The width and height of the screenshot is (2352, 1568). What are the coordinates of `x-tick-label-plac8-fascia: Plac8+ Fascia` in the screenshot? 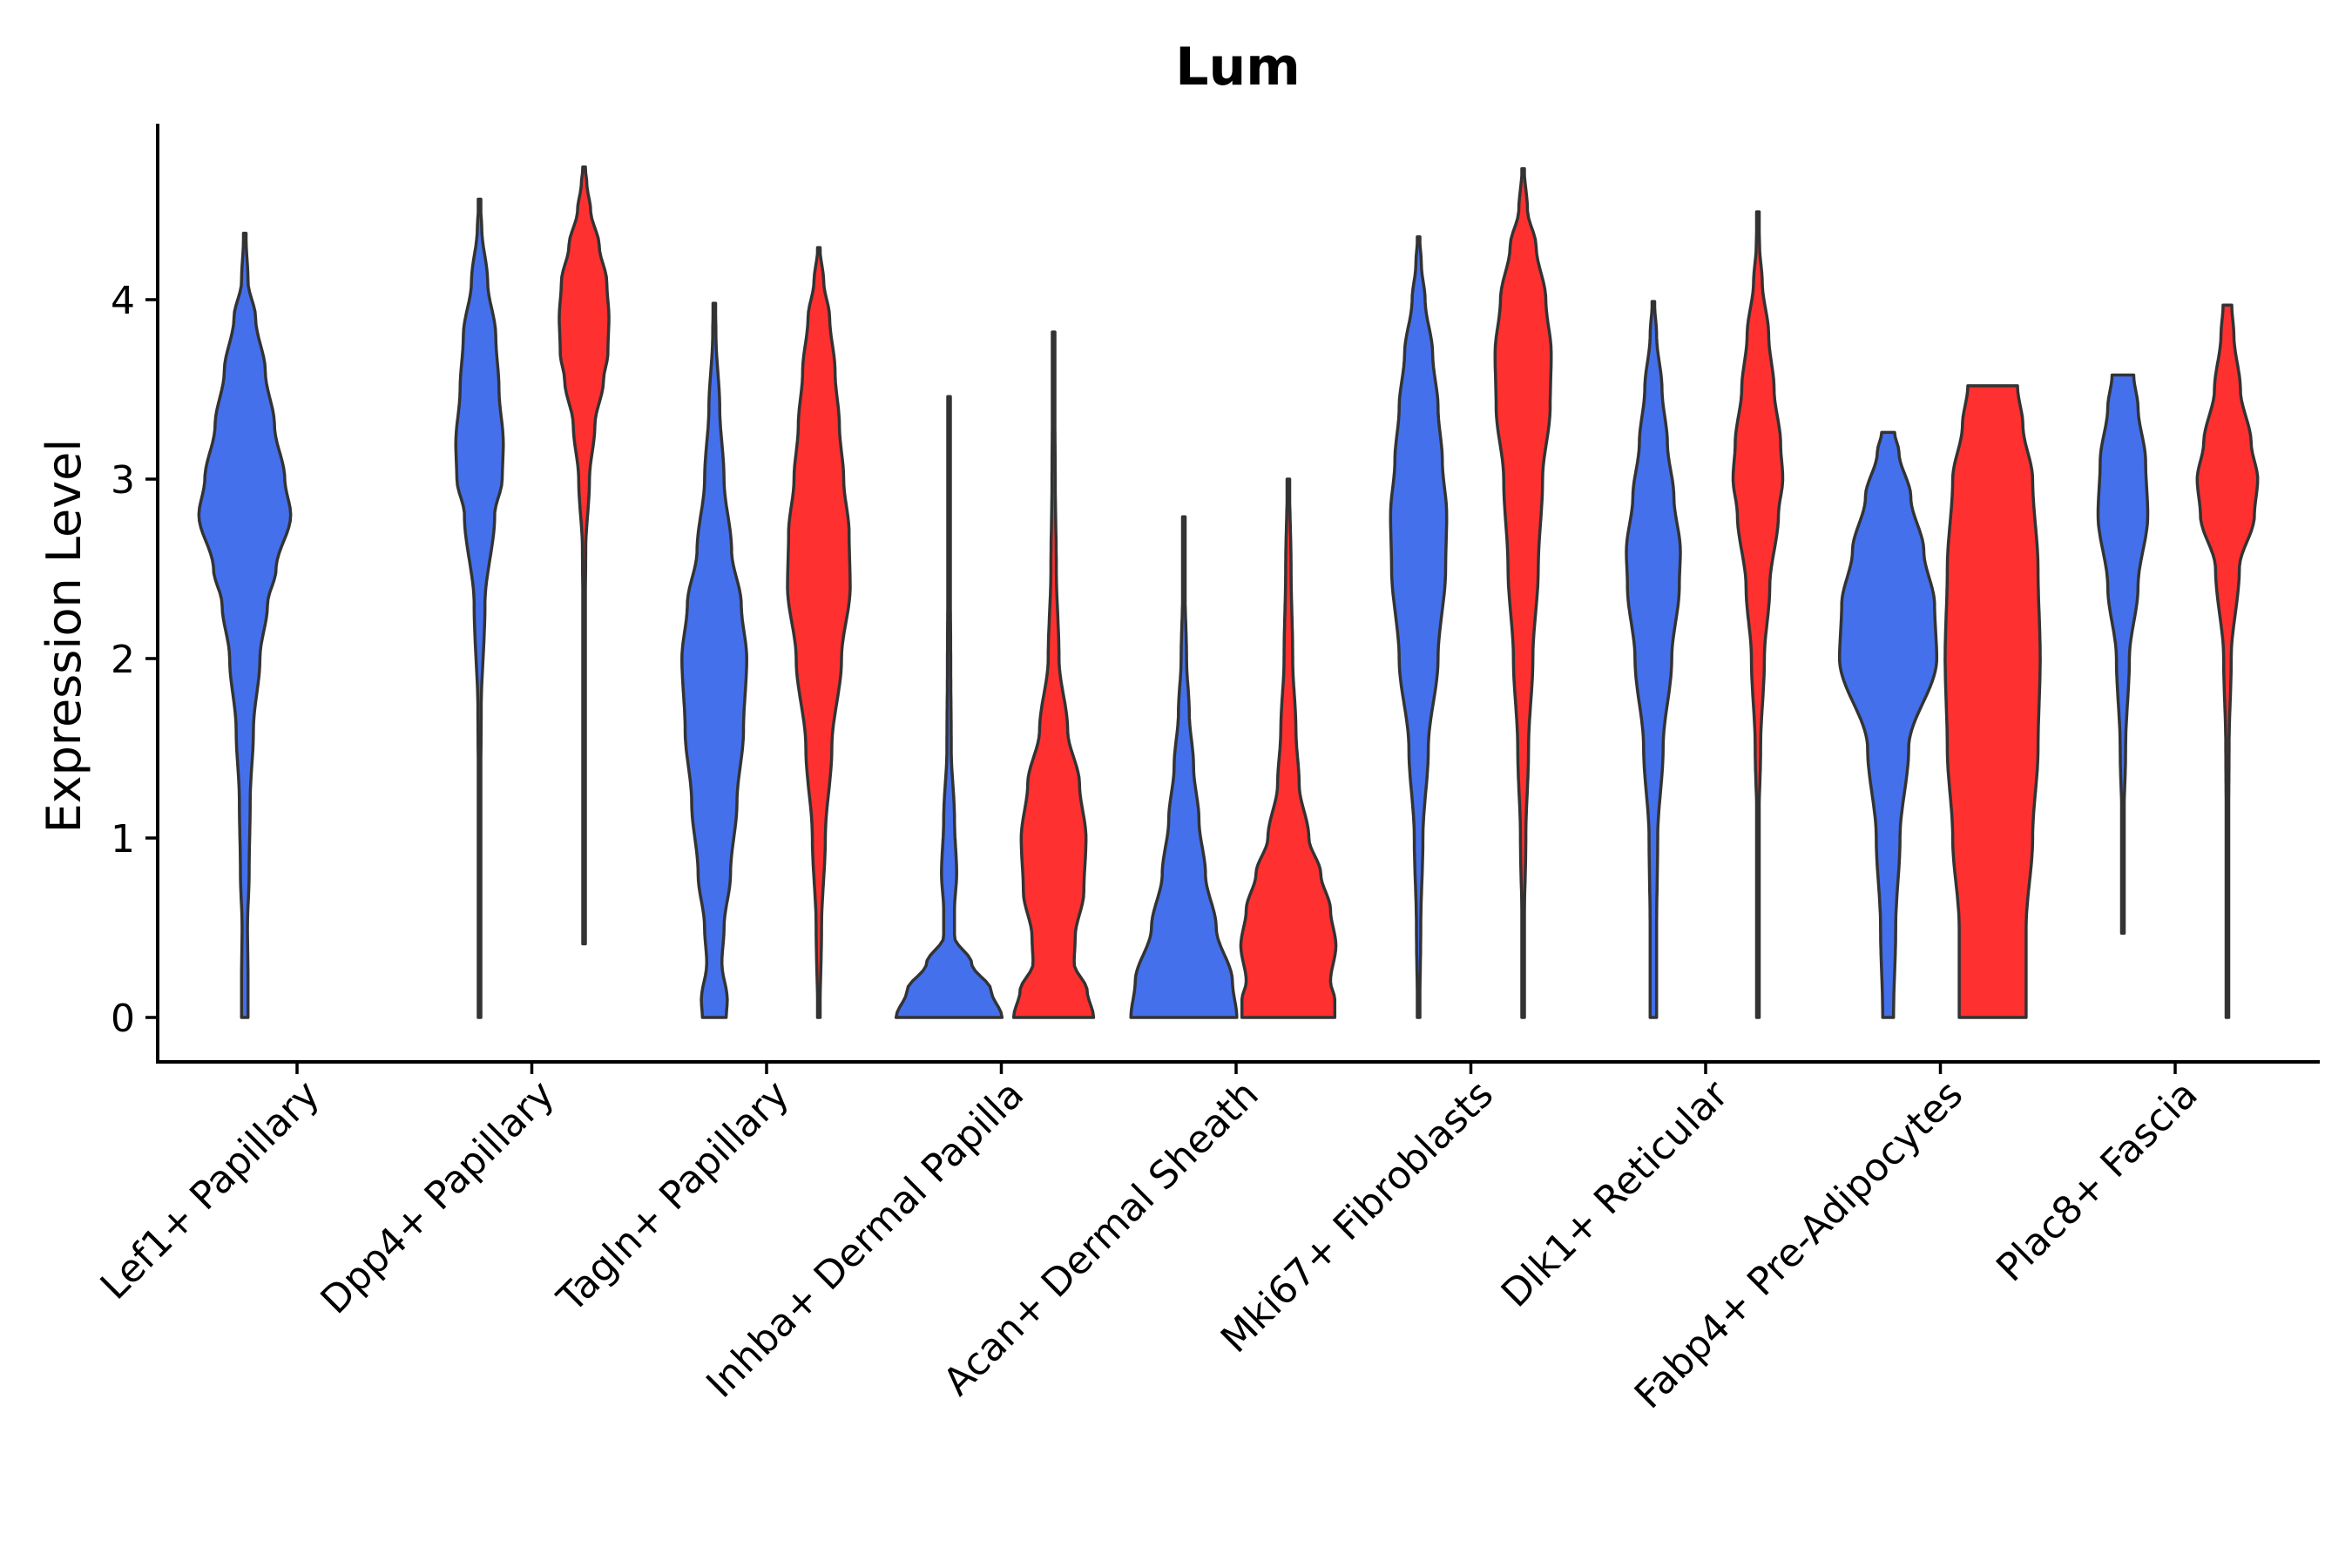 It's located at (2097, 1182).